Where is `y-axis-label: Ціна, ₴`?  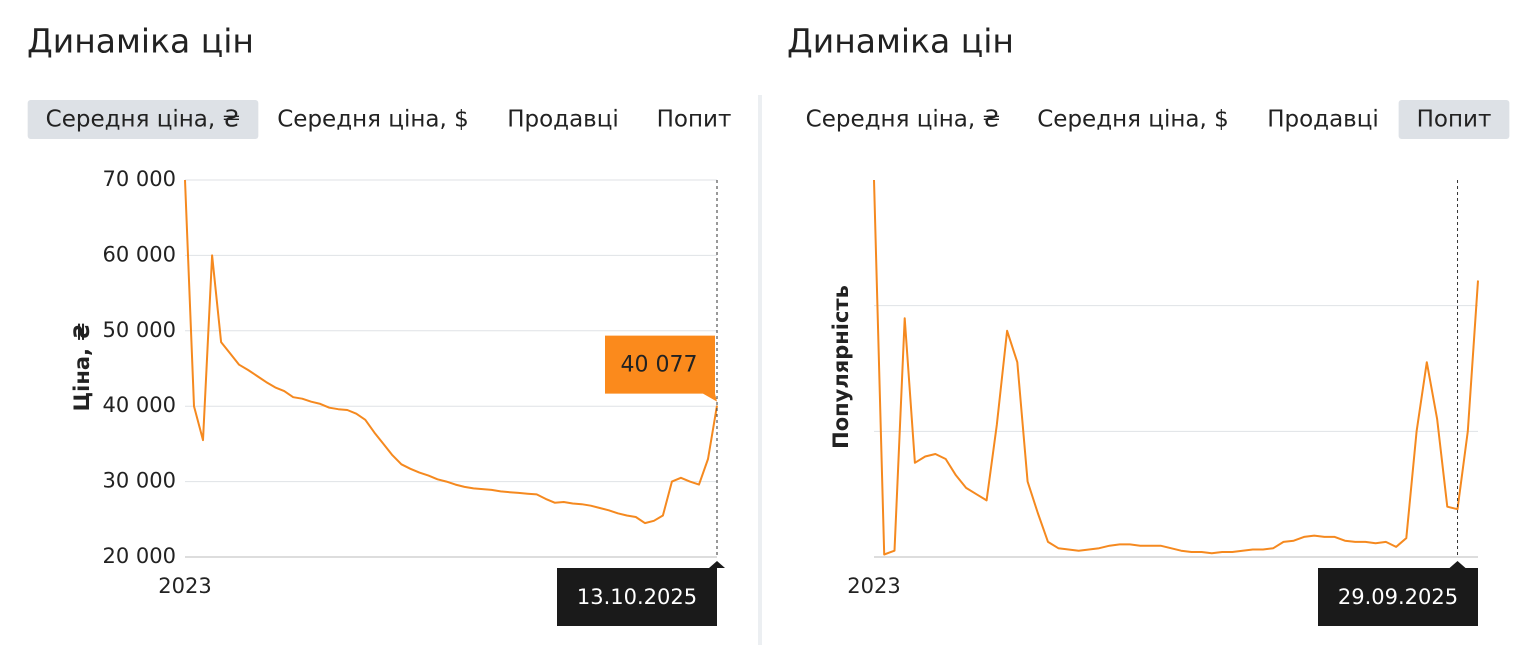 y-axis-label: Ціна, ₴ is located at coordinates (82, 367).